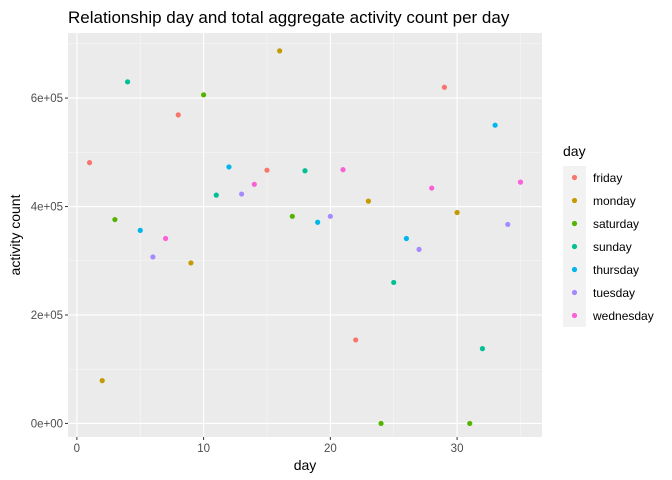 The image size is (672, 480). Describe the element at coordinates (47, 208) in the screenshot. I see `y-tick-label: 4e+05` at that location.